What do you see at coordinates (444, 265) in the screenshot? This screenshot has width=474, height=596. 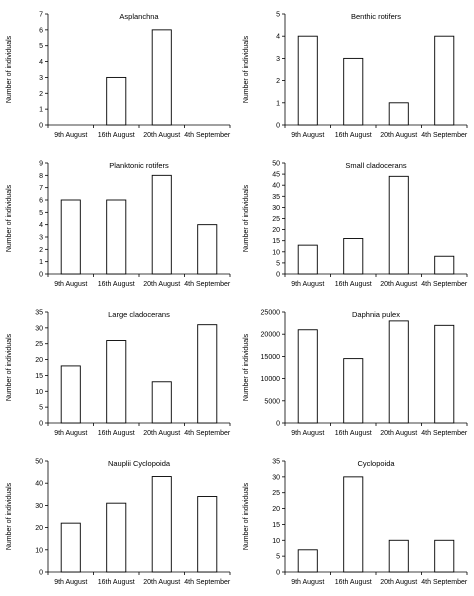 I see `bar-small-cladocerans-4th-september` at bounding box center [444, 265].